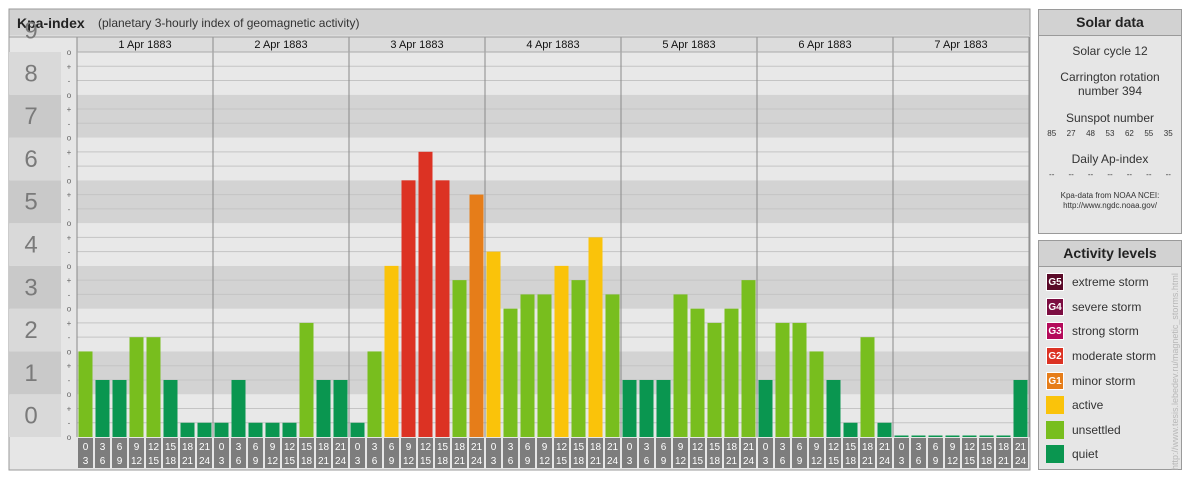 The width and height of the screenshot is (1184, 480). Describe the element at coordinates (375, 447) in the screenshot. I see `hour-start-label: 3` at that location.